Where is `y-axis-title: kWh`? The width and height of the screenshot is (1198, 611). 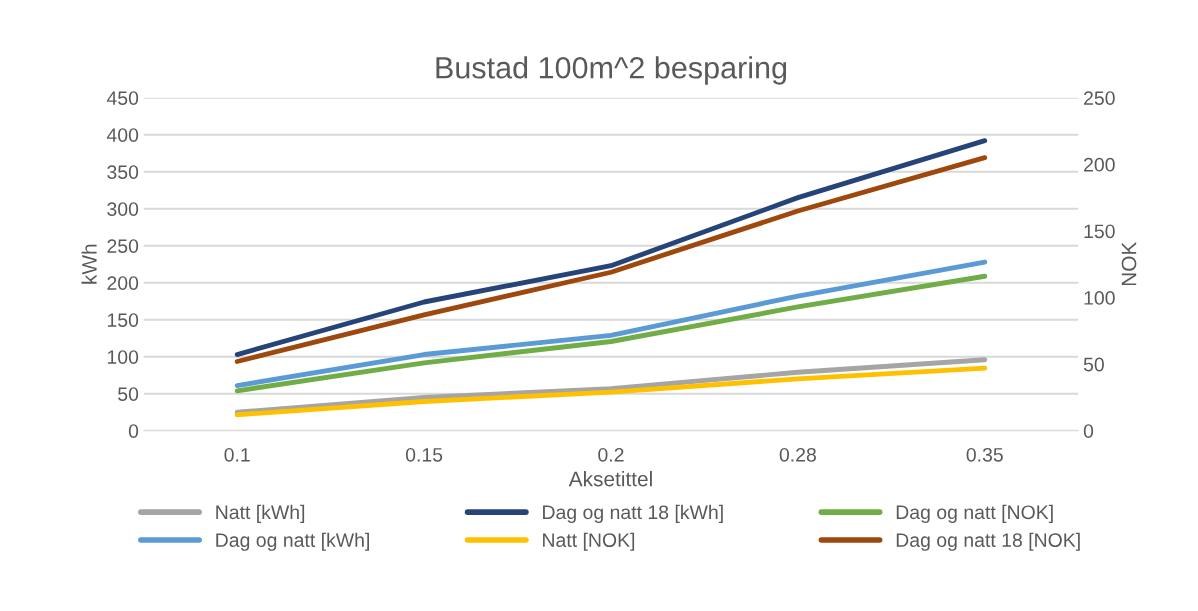 y-axis-title: kWh is located at coordinates (89, 264).